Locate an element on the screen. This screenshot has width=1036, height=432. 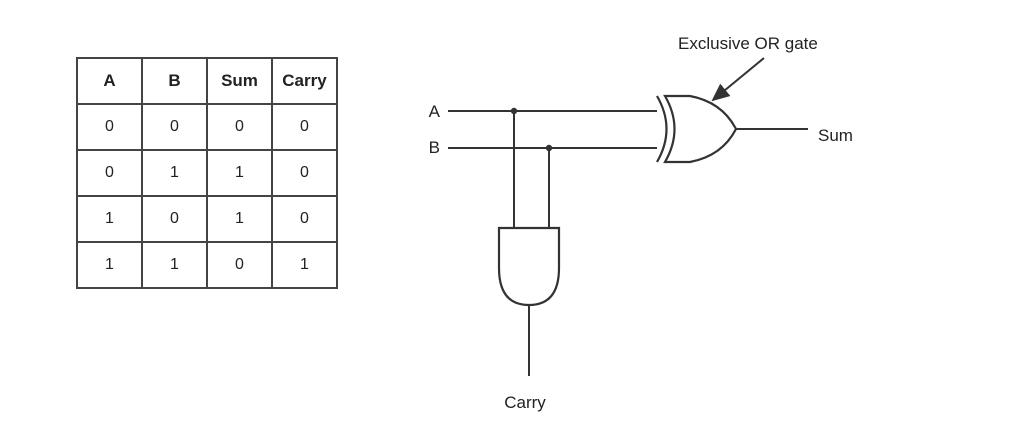
table-row: 0 0 0 0 is located at coordinates (207, 127).